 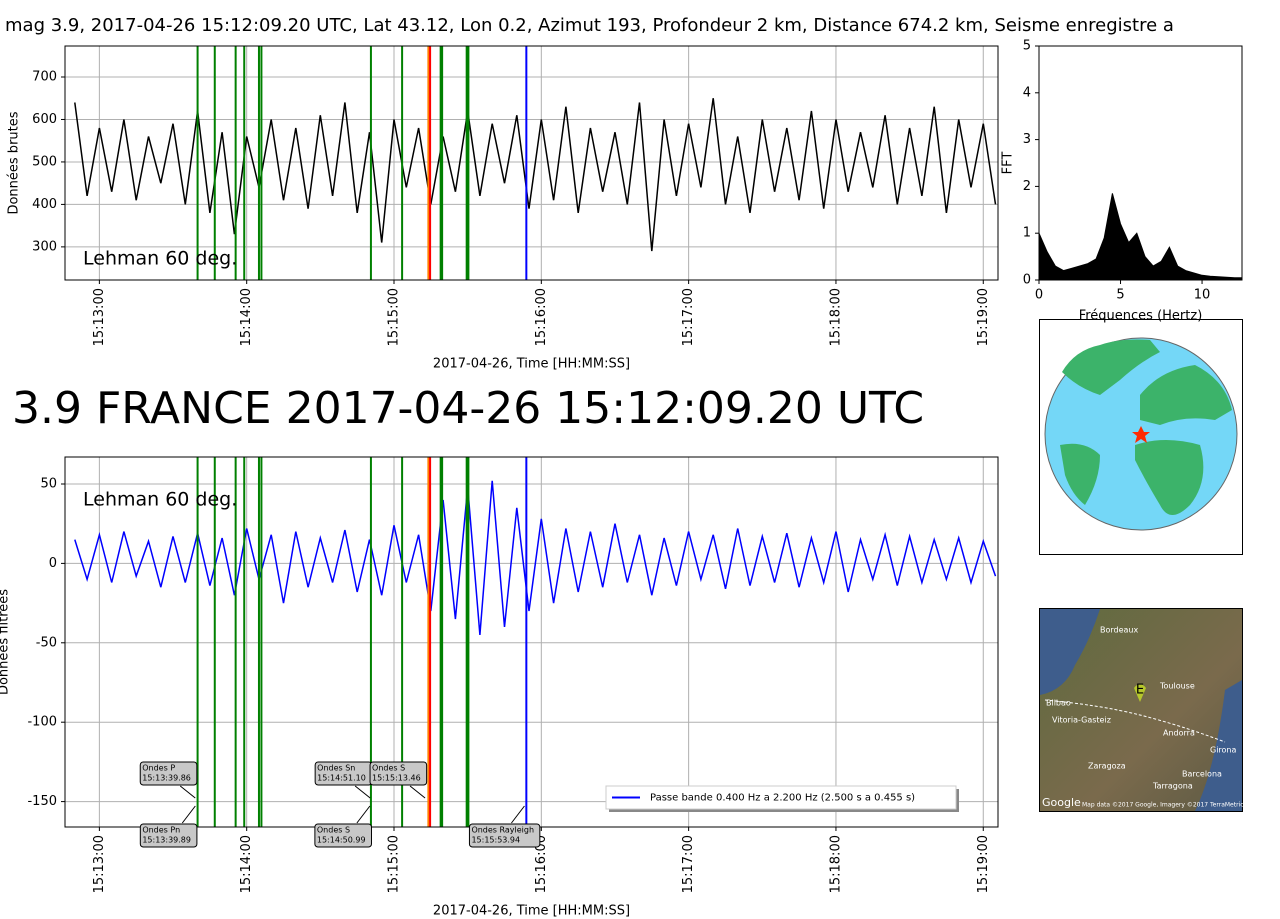 I want to click on x-tick-label: 0, so click(x=1039, y=295).